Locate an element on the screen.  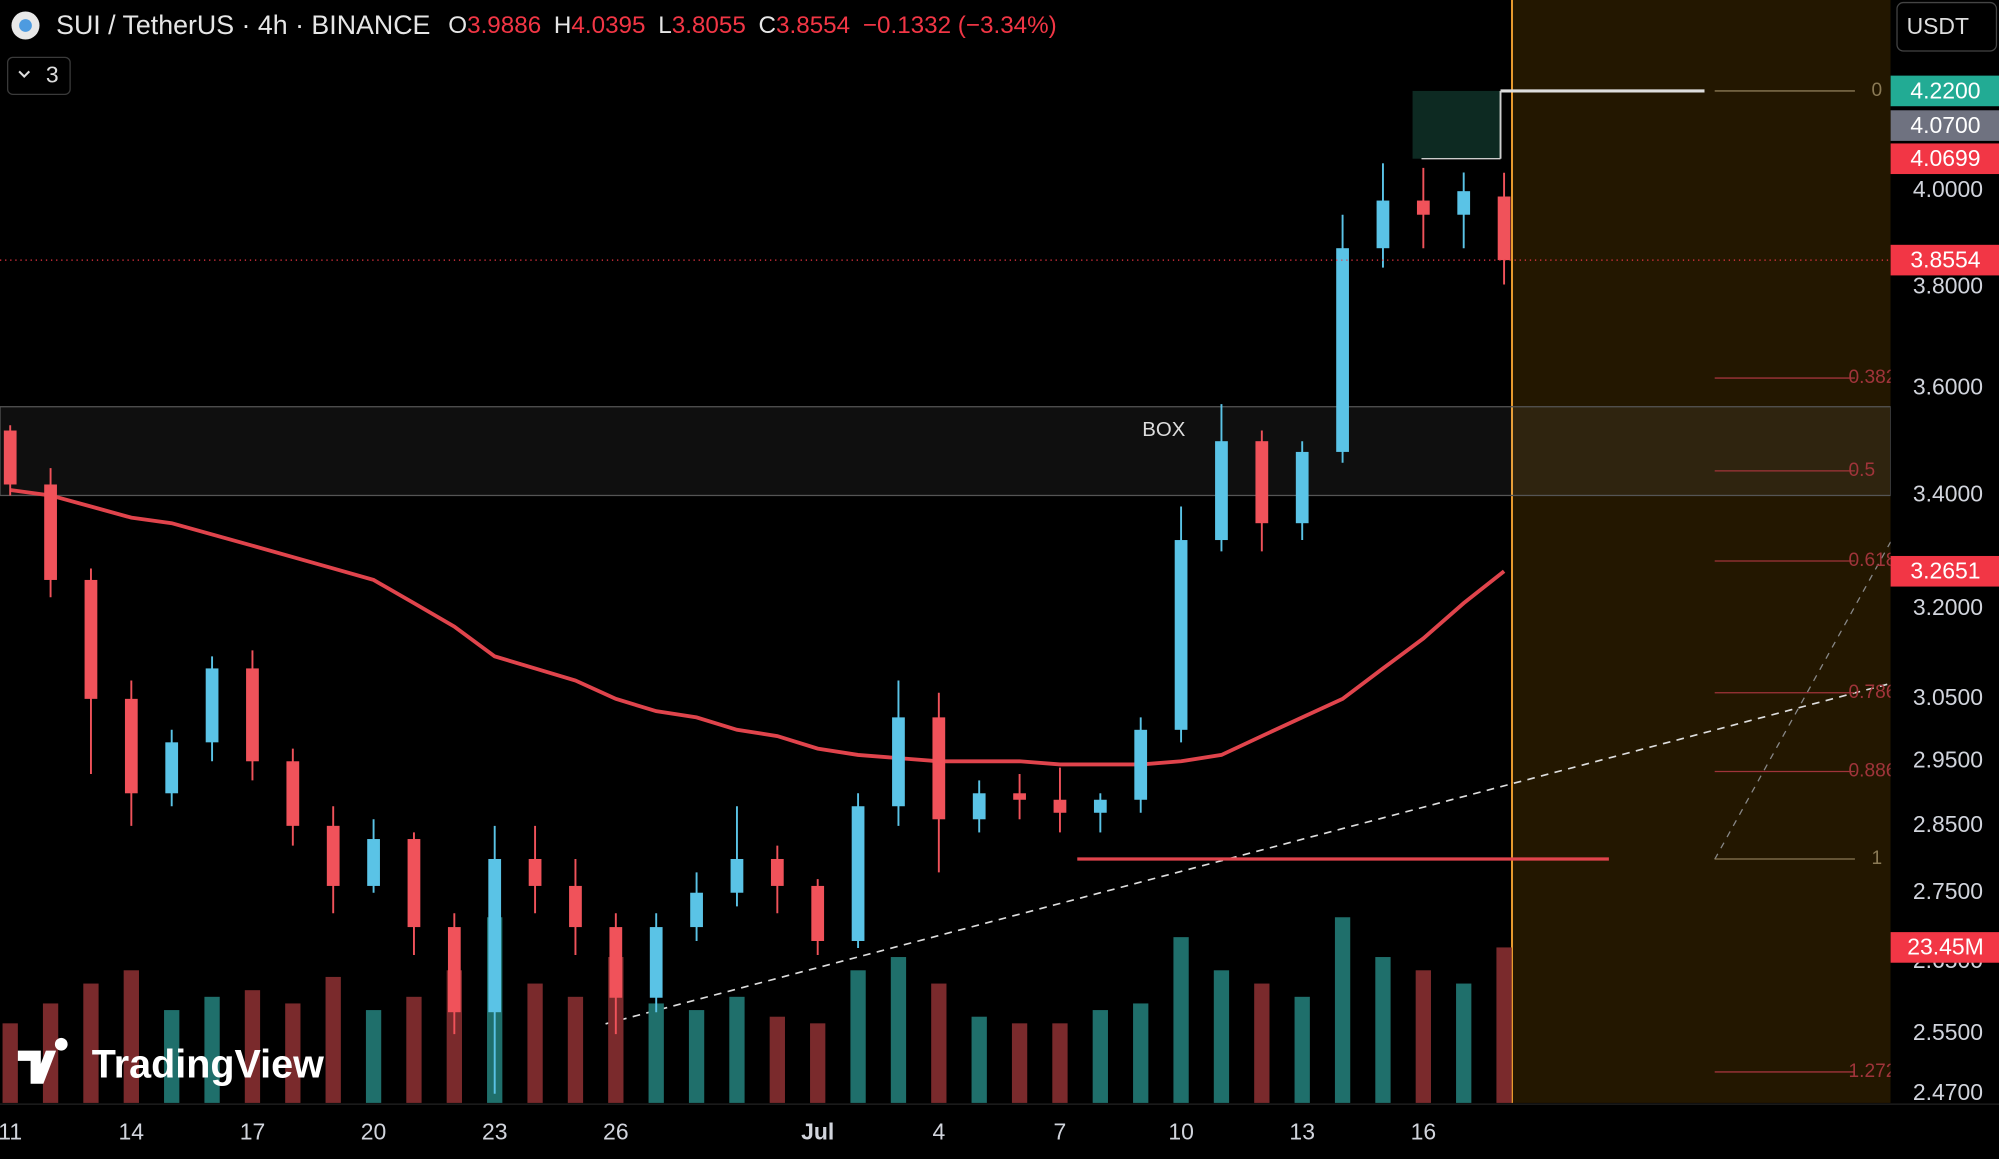
box-label: BOX is located at coordinates (1163, 430).